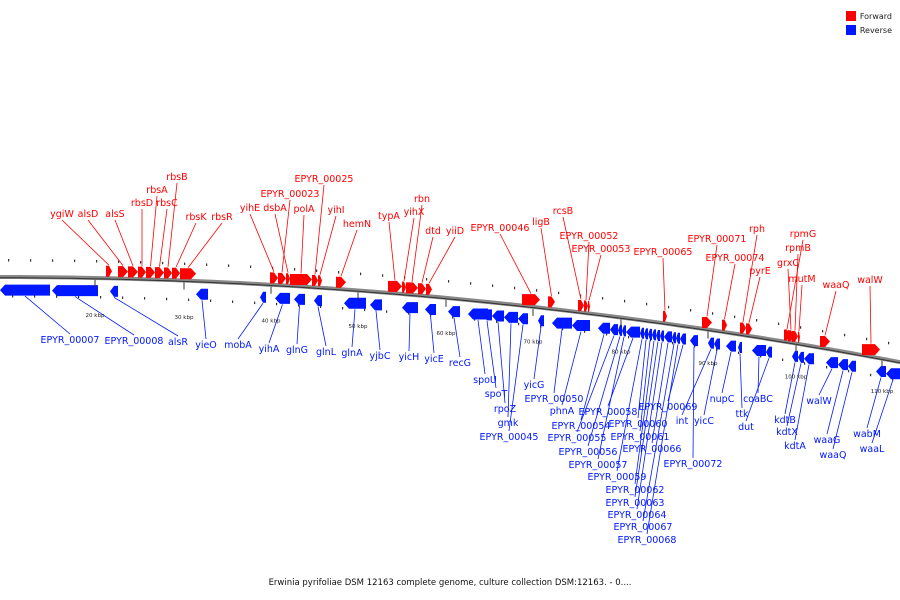 The width and height of the screenshot is (900, 600). Describe the element at coordinates (357, 224) in the screenshot. I see `forward-gene-label-hemn: hemN` at that location.